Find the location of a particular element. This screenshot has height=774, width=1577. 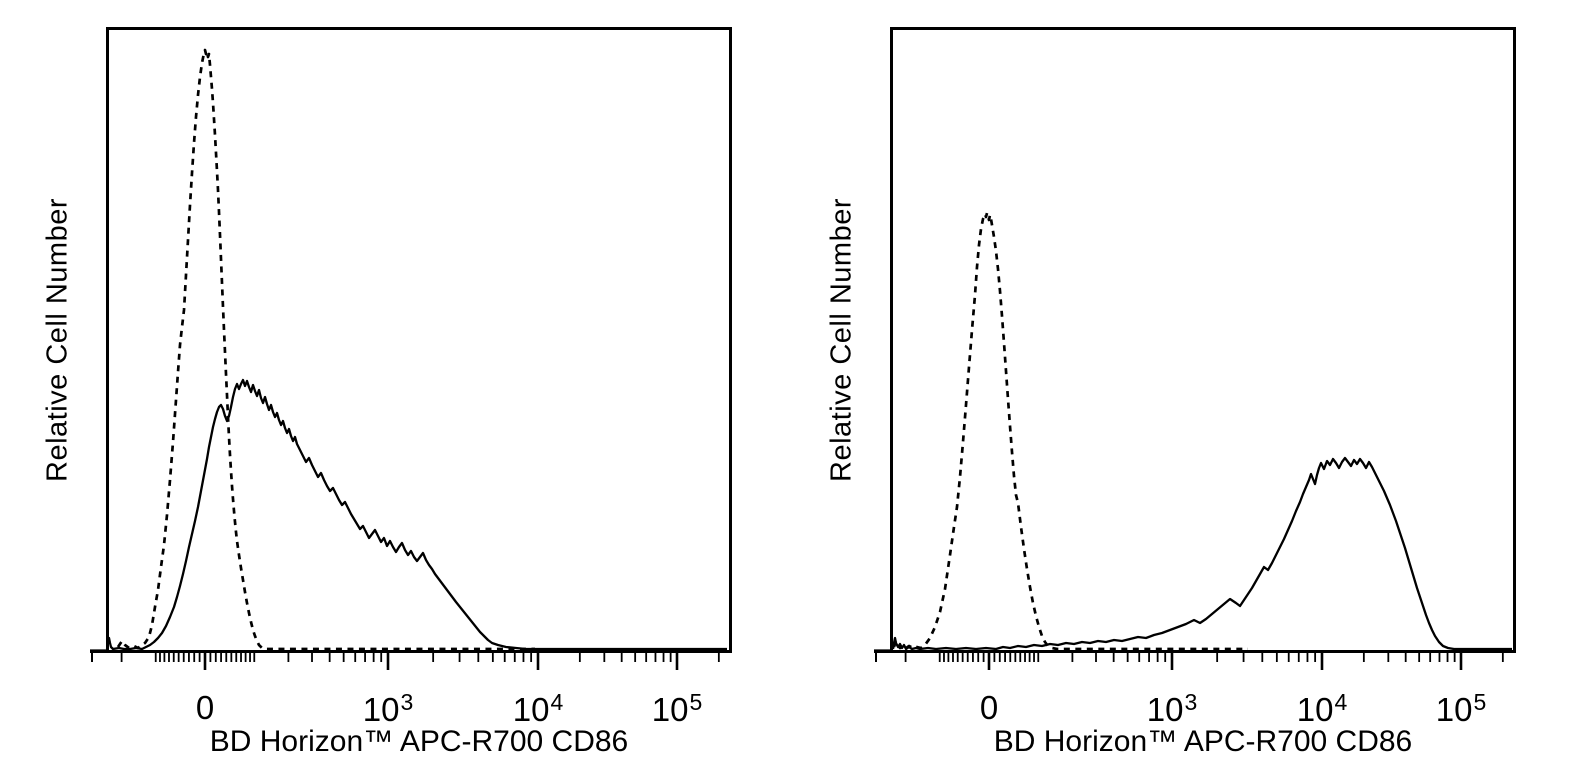

dashed-curve is located at coordinates (1070, 431).